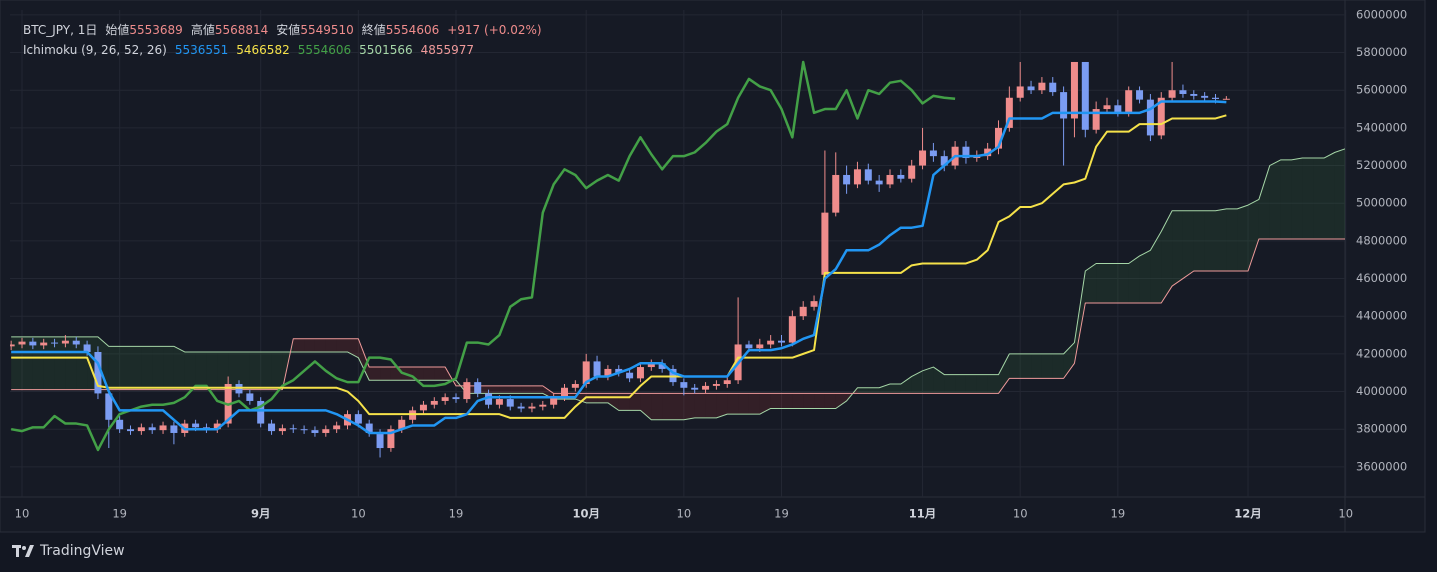 The width and height of the screenshot is (1437, 572). What do you see at coordinates (1381, 391) in the screenshot?
I see `y-tick-label: 4000000` at bounding box center [1381, 391].